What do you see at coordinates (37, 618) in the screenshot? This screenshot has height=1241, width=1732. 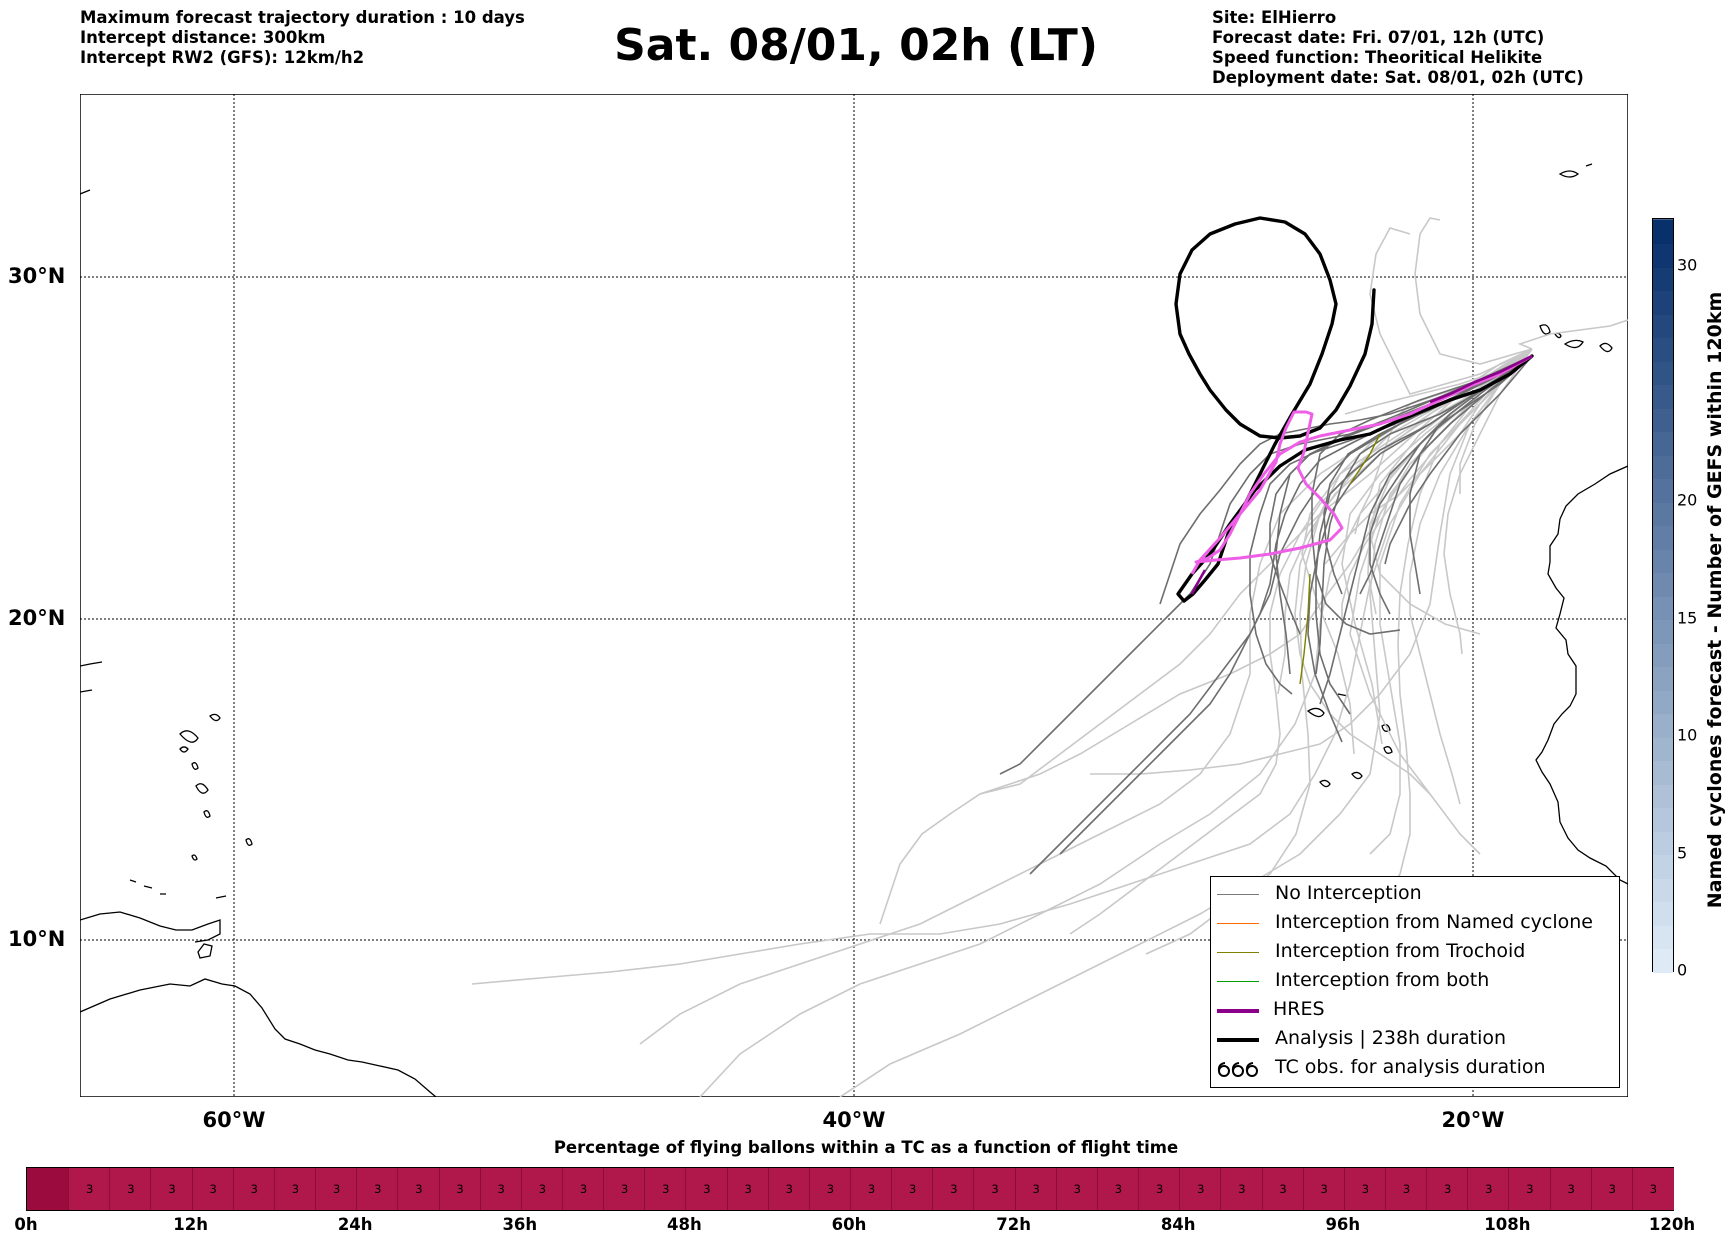 I see `lat-label-20n: 20°N` at bounding box center [37, 618].